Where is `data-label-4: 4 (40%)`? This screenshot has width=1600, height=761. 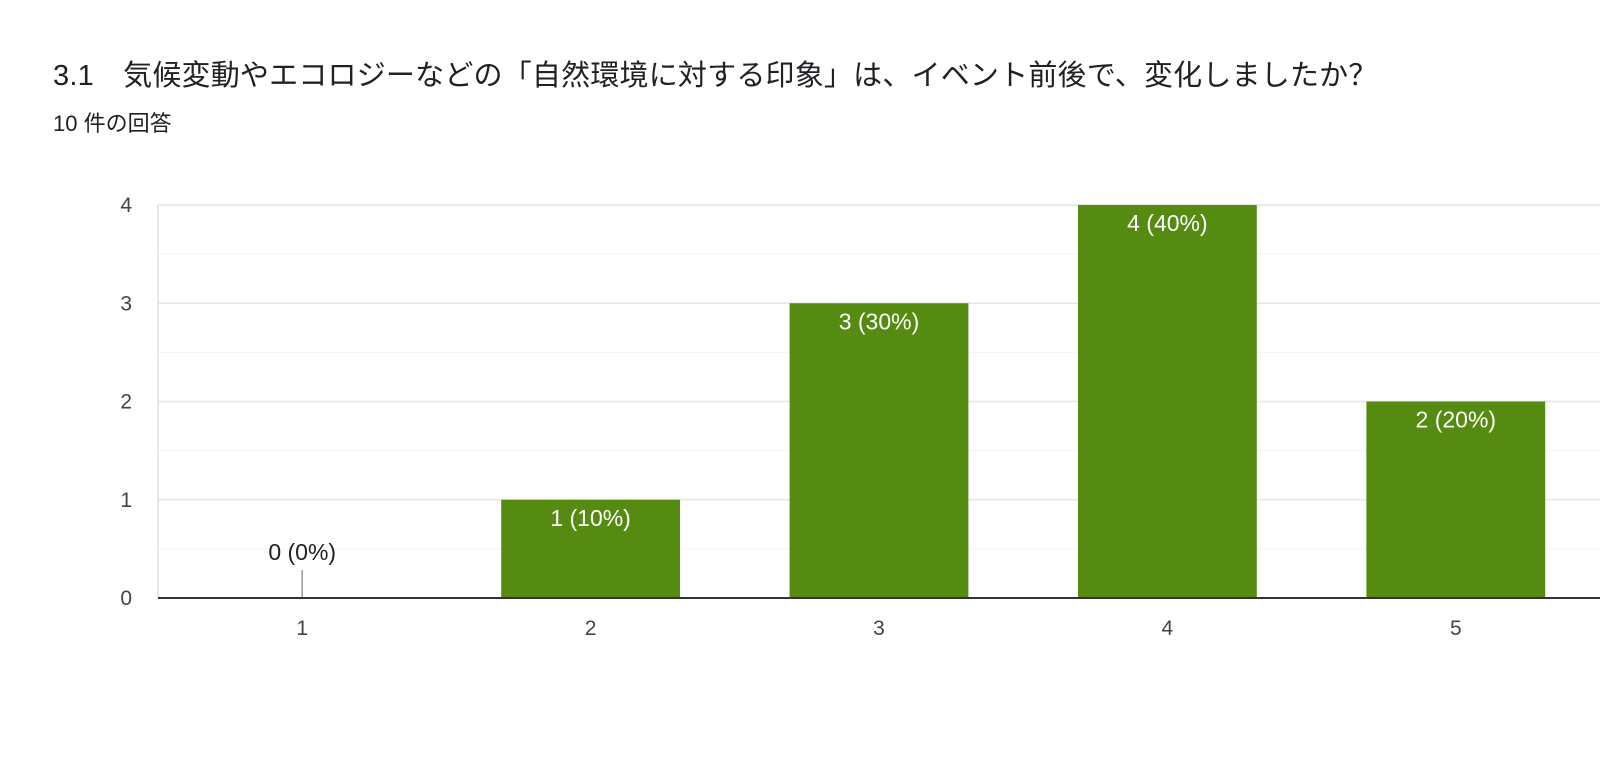
data-label-4: 4 (40%) is located at coordinates (1167, 223).